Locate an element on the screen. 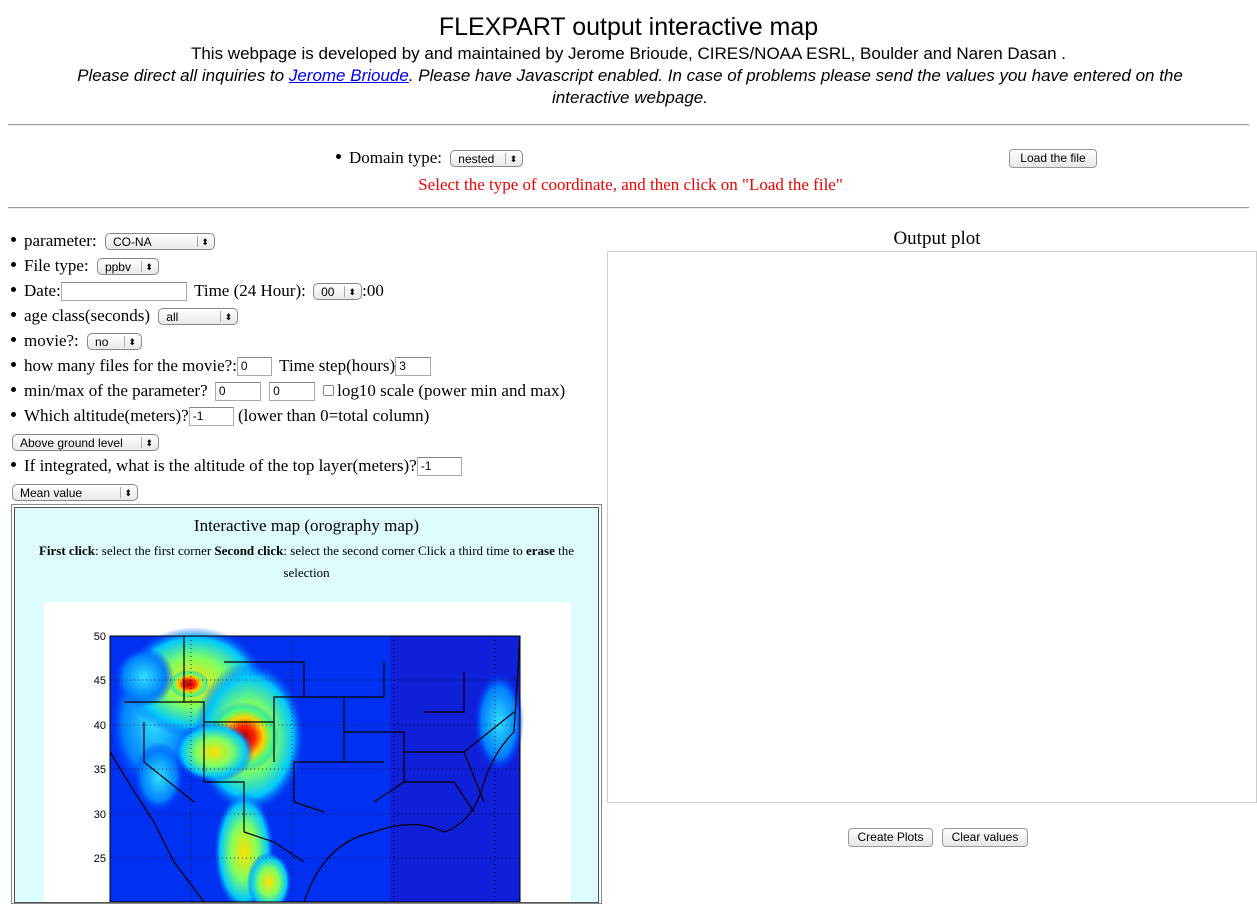  second-click-label: Second click is located at coordinates (249, 550).